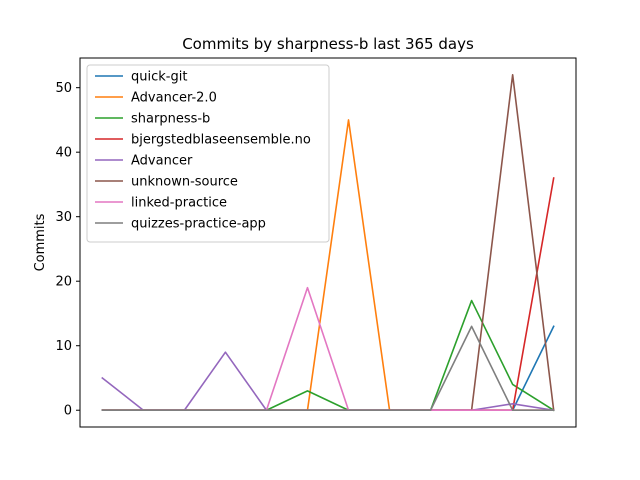  Describe the element at coordinates (221, 140) in the screenshot. I see `legend-label-bjergstedblaseensemble-no: bjergstedblaseensemble.no` at that location.